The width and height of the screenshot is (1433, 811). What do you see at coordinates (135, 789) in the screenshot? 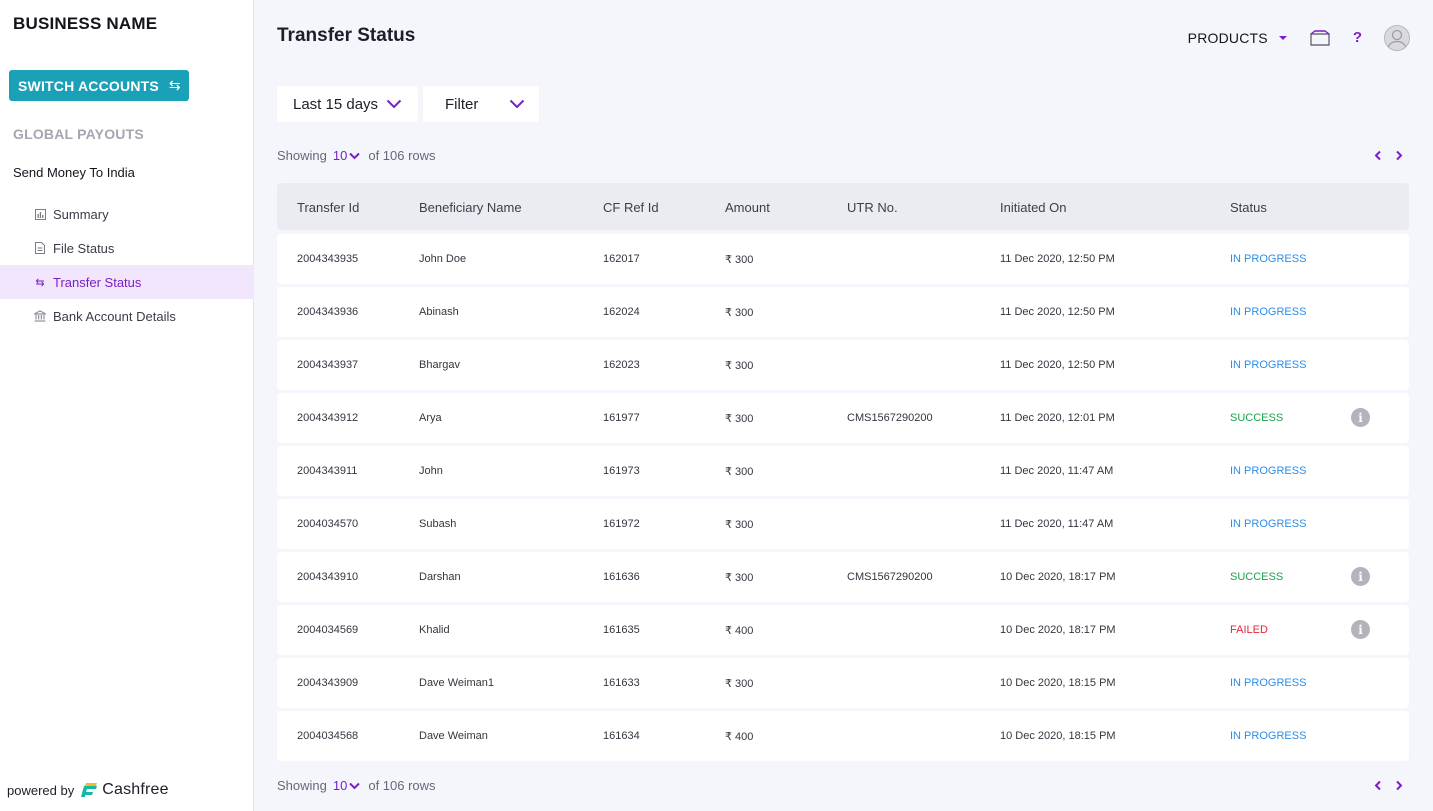
I see `brand-name: Cashfree` at bounding box center [135, 789].